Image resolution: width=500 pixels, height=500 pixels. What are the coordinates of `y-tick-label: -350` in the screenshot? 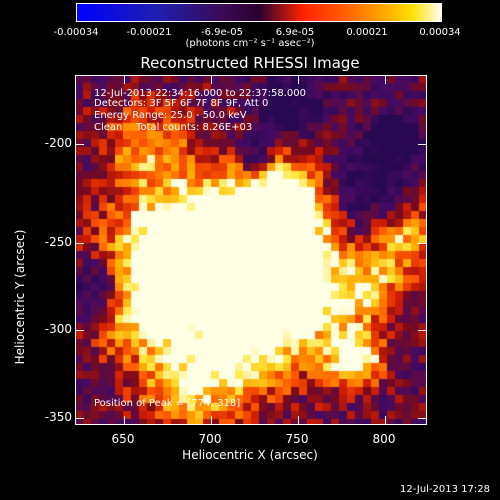 It's located at (58, 417).